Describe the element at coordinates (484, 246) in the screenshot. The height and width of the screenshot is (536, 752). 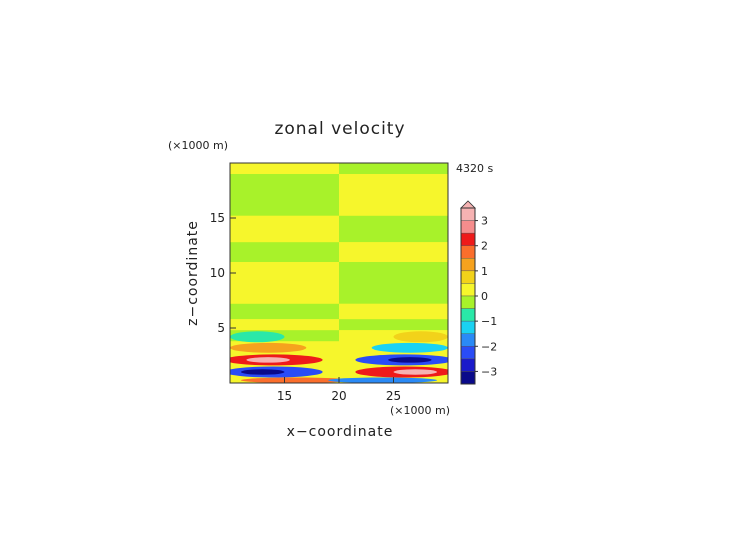
I see `colorbar-tick-label: 2` at that location.